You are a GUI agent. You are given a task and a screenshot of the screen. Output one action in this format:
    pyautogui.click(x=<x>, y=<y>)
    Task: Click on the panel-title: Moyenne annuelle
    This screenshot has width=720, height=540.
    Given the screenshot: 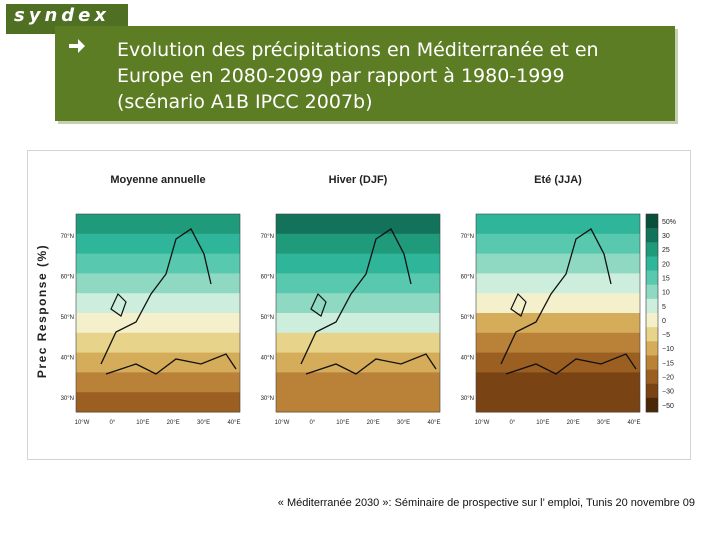 What is the action you would take?
    pyautogui.click(x=157, y=180)
    